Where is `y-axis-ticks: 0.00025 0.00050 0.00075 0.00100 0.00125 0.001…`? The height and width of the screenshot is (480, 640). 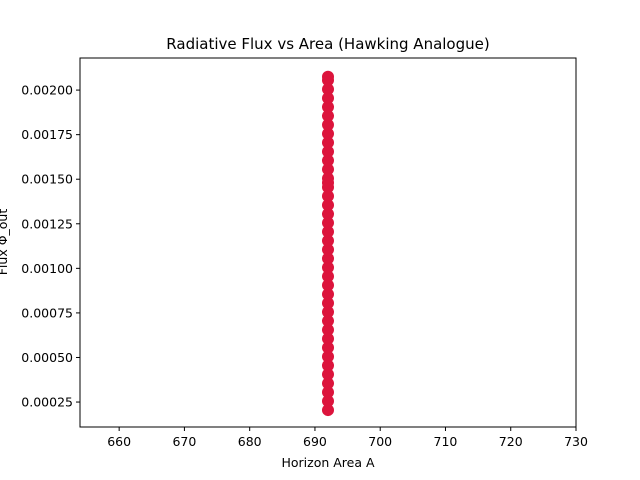 y-axis-ticks: 0.00025 0.00050 0.00075 0.00100 0.00125 0.001… is located at coordinates (50, 246).